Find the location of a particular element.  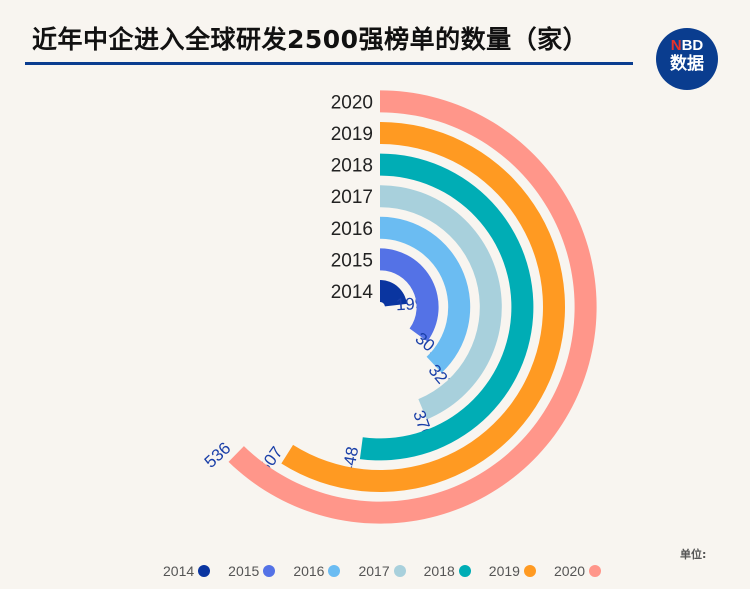

legend-label: 2017 is located at coordinates (374, 571).